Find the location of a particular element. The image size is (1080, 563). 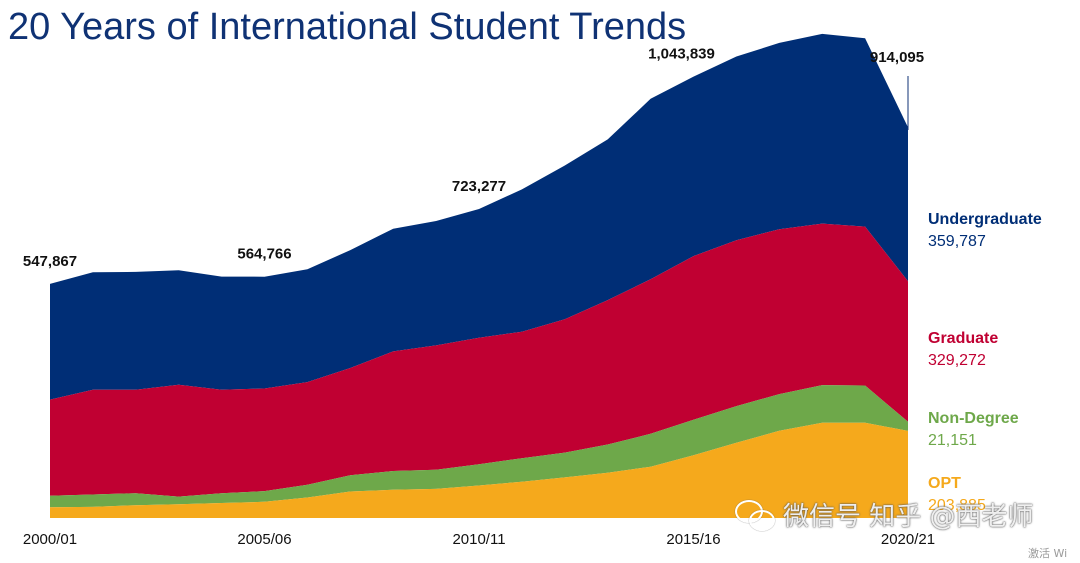

chart-title: 20 Years of International Student Trends is located at coordinates (347, 27).